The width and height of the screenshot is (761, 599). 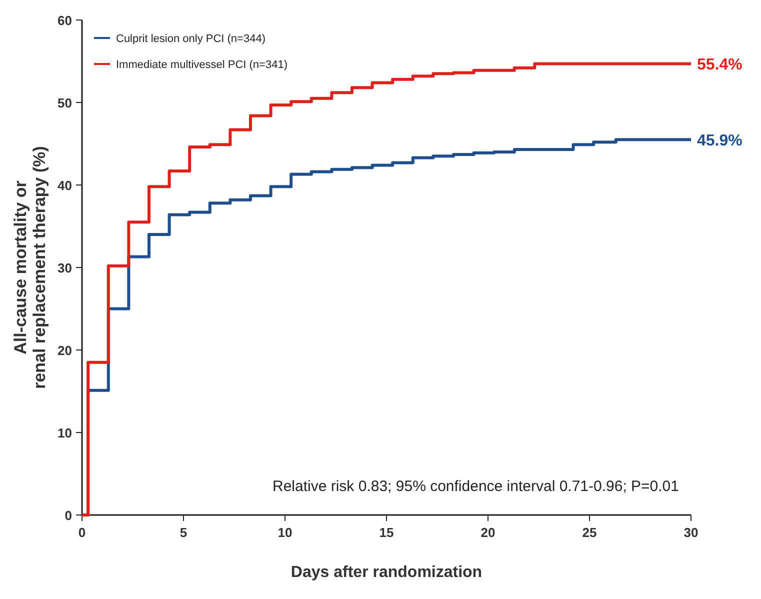 I want to click on y-tick-label: 60, so click(x=65, y=20).